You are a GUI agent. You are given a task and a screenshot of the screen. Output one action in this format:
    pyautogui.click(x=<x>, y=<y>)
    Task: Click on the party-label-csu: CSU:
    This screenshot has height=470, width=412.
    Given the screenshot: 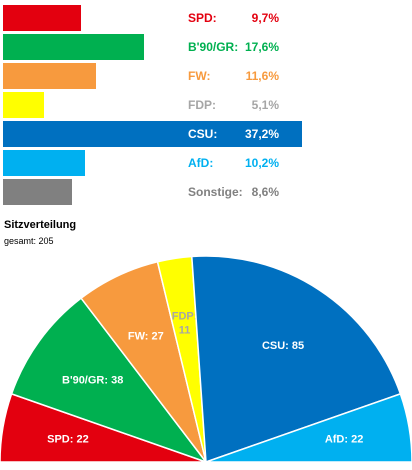 What is the action you would take?
    pyautogui.click(x=203, y=134)
    